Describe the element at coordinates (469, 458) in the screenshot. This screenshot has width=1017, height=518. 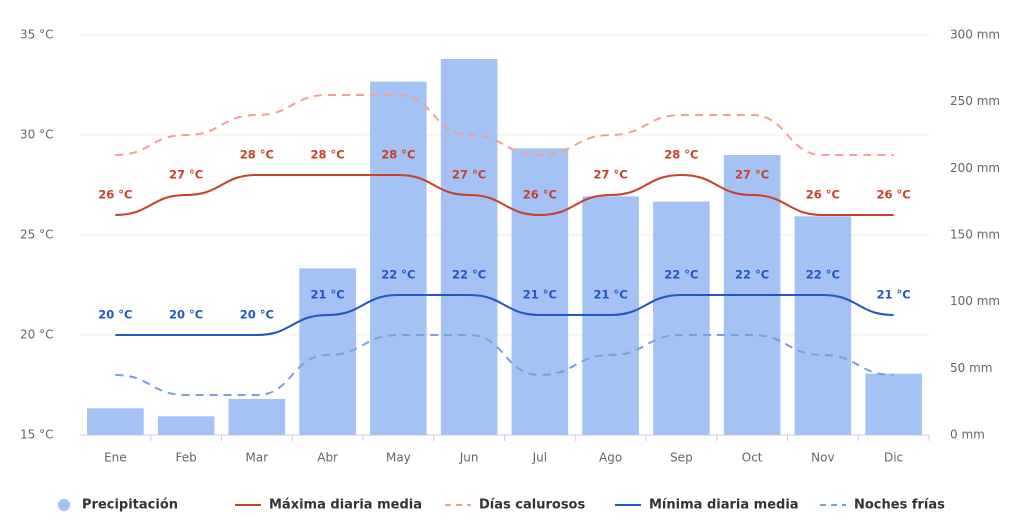
I see `x-tick-label: Jun` at that location.